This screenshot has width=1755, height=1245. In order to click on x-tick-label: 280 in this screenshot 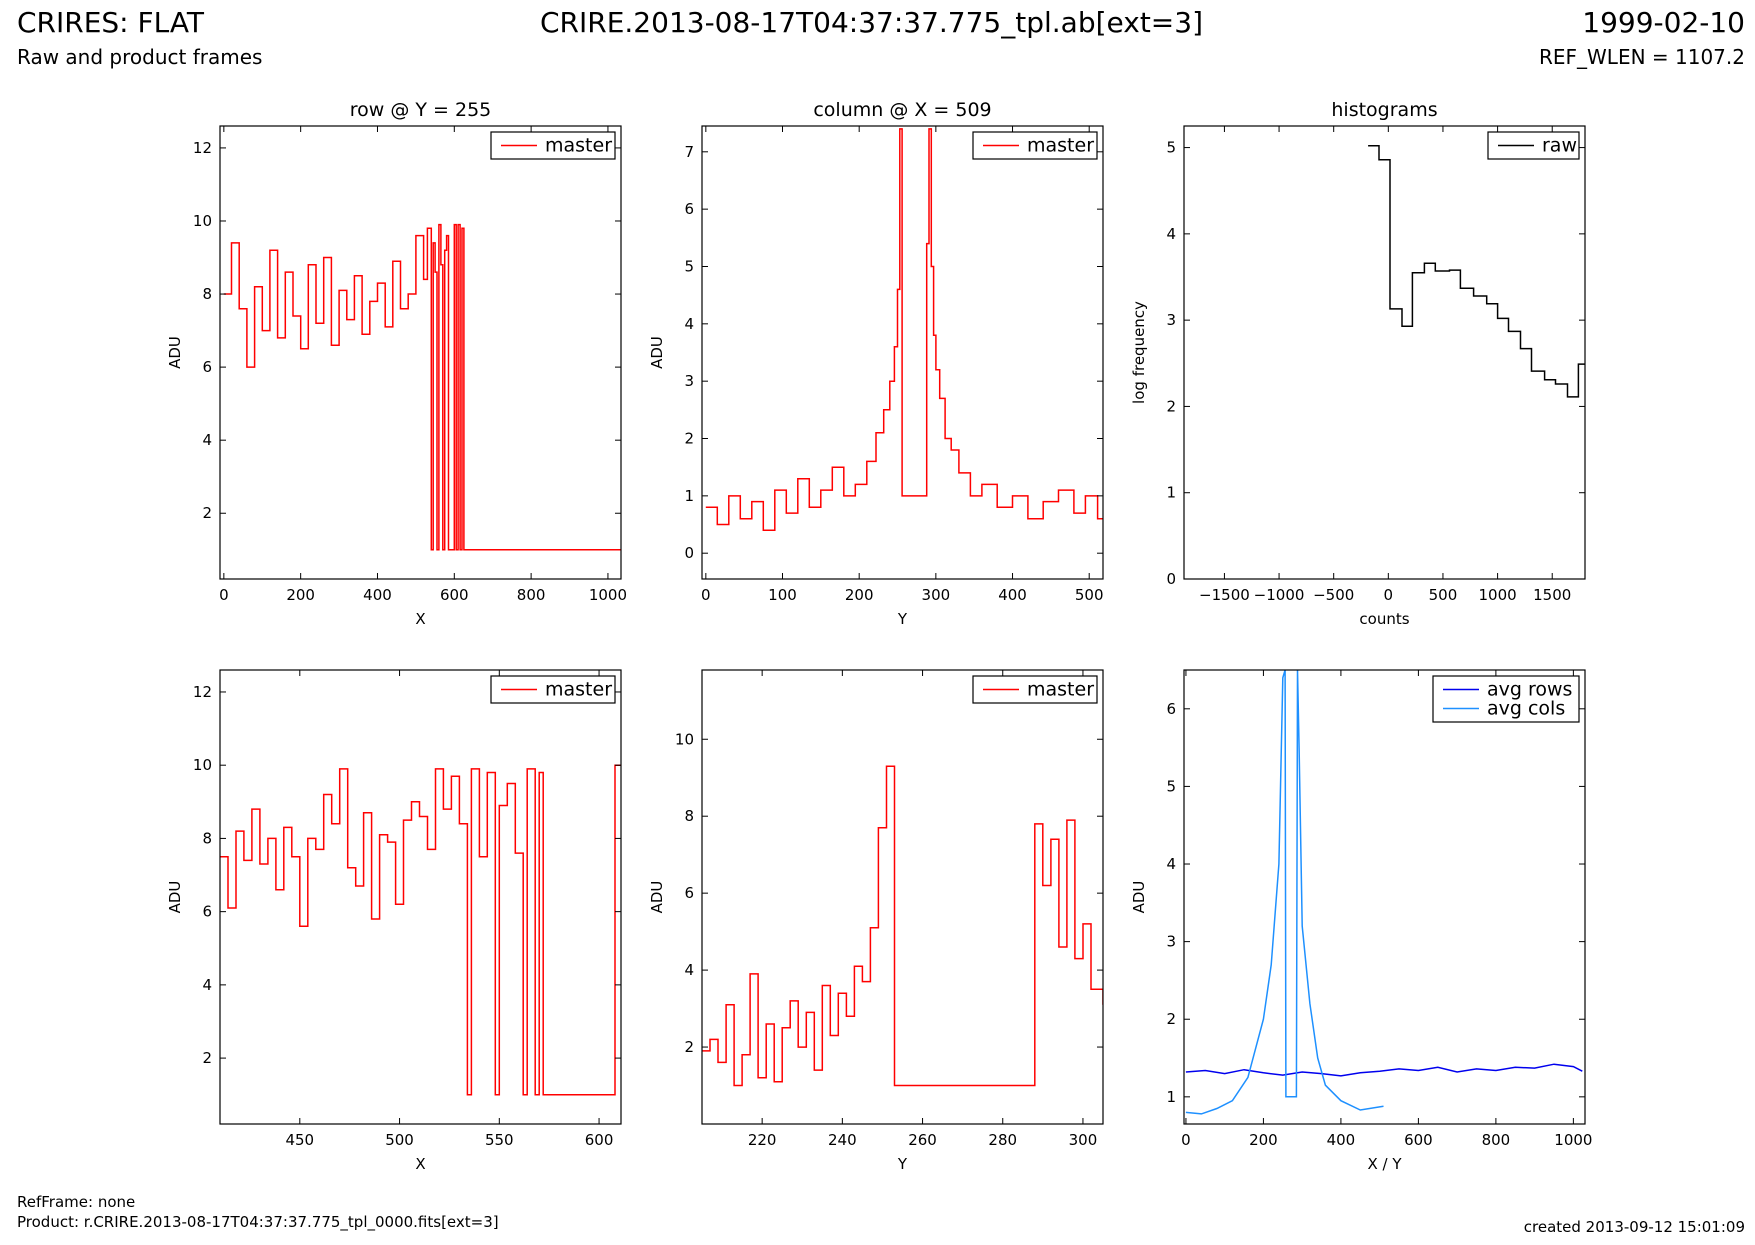, I will do `click(1002, 1140)`.